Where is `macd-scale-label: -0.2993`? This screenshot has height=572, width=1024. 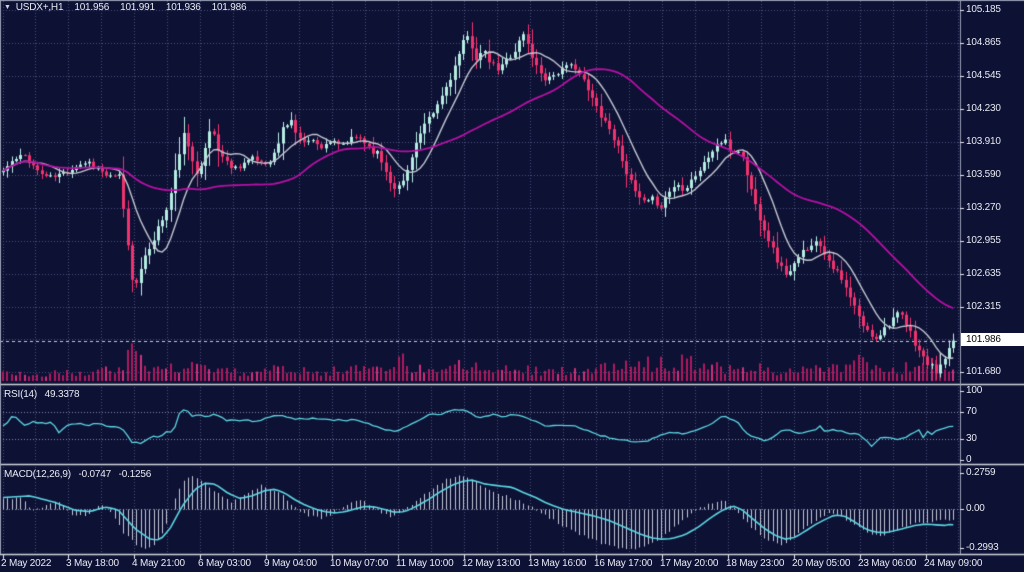
macd-scale-label: -0.2993 is located at coordinates (982, 547).